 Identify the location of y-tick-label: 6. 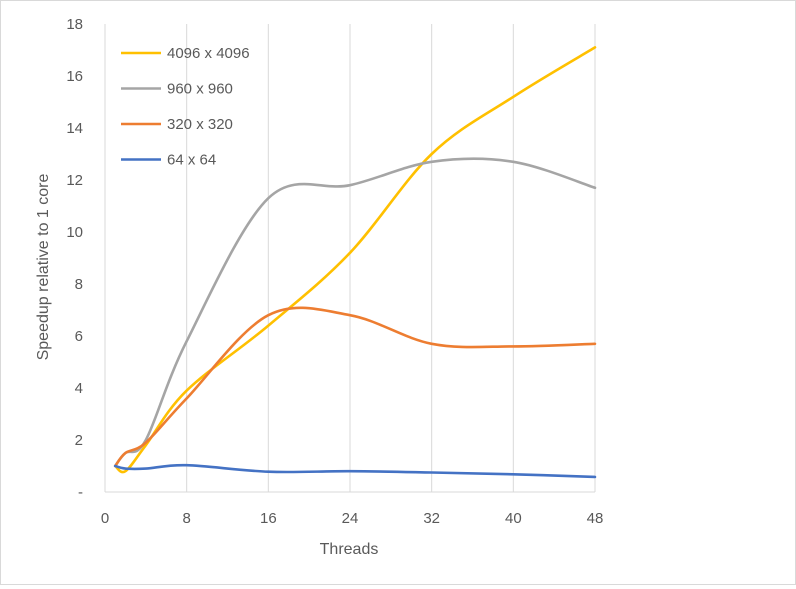
(79, 336).